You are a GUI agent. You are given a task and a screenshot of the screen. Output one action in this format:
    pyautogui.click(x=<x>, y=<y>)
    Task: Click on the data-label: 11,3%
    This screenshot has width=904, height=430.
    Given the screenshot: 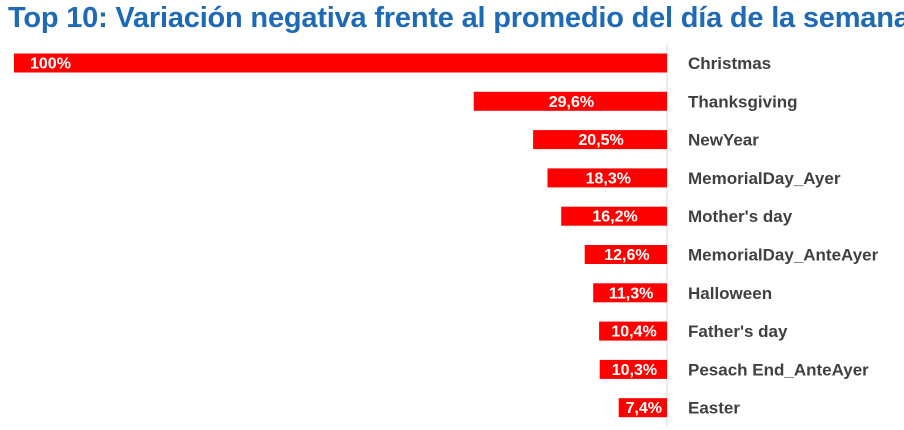 What is the action you would take?
    pyautogui.click(x=631, y=293)
    